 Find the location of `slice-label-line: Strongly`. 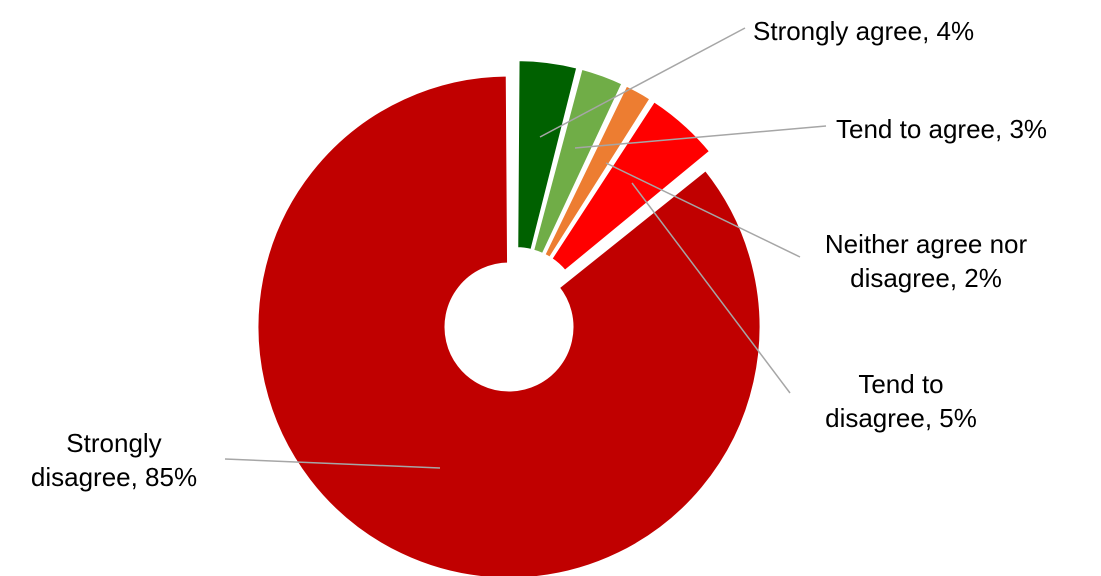

slice-label-line: Strongly is located at coordinates (113, 443).